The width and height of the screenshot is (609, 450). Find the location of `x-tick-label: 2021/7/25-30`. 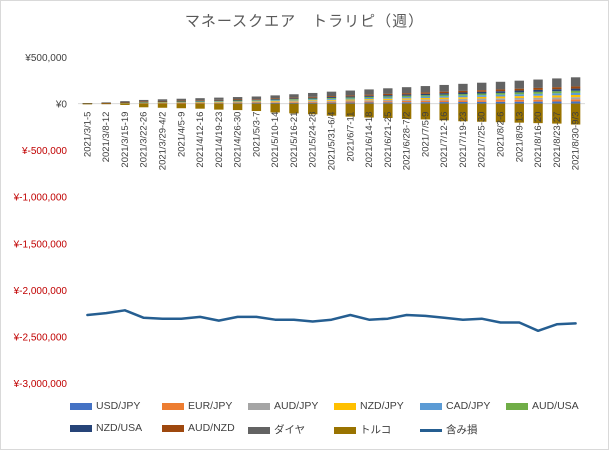

x-tick-label: 2021/7/25-30 is located at coordinates (482, 140).